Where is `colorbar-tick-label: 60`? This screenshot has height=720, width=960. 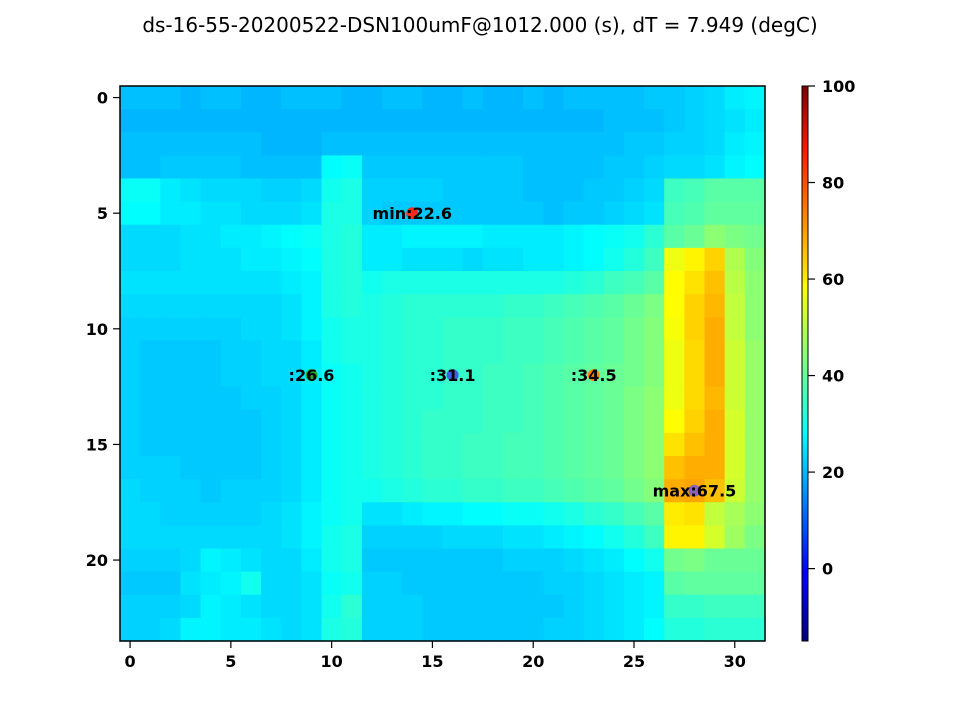 colorbar-tick-label: 60 is located at coordinates (833, 279).